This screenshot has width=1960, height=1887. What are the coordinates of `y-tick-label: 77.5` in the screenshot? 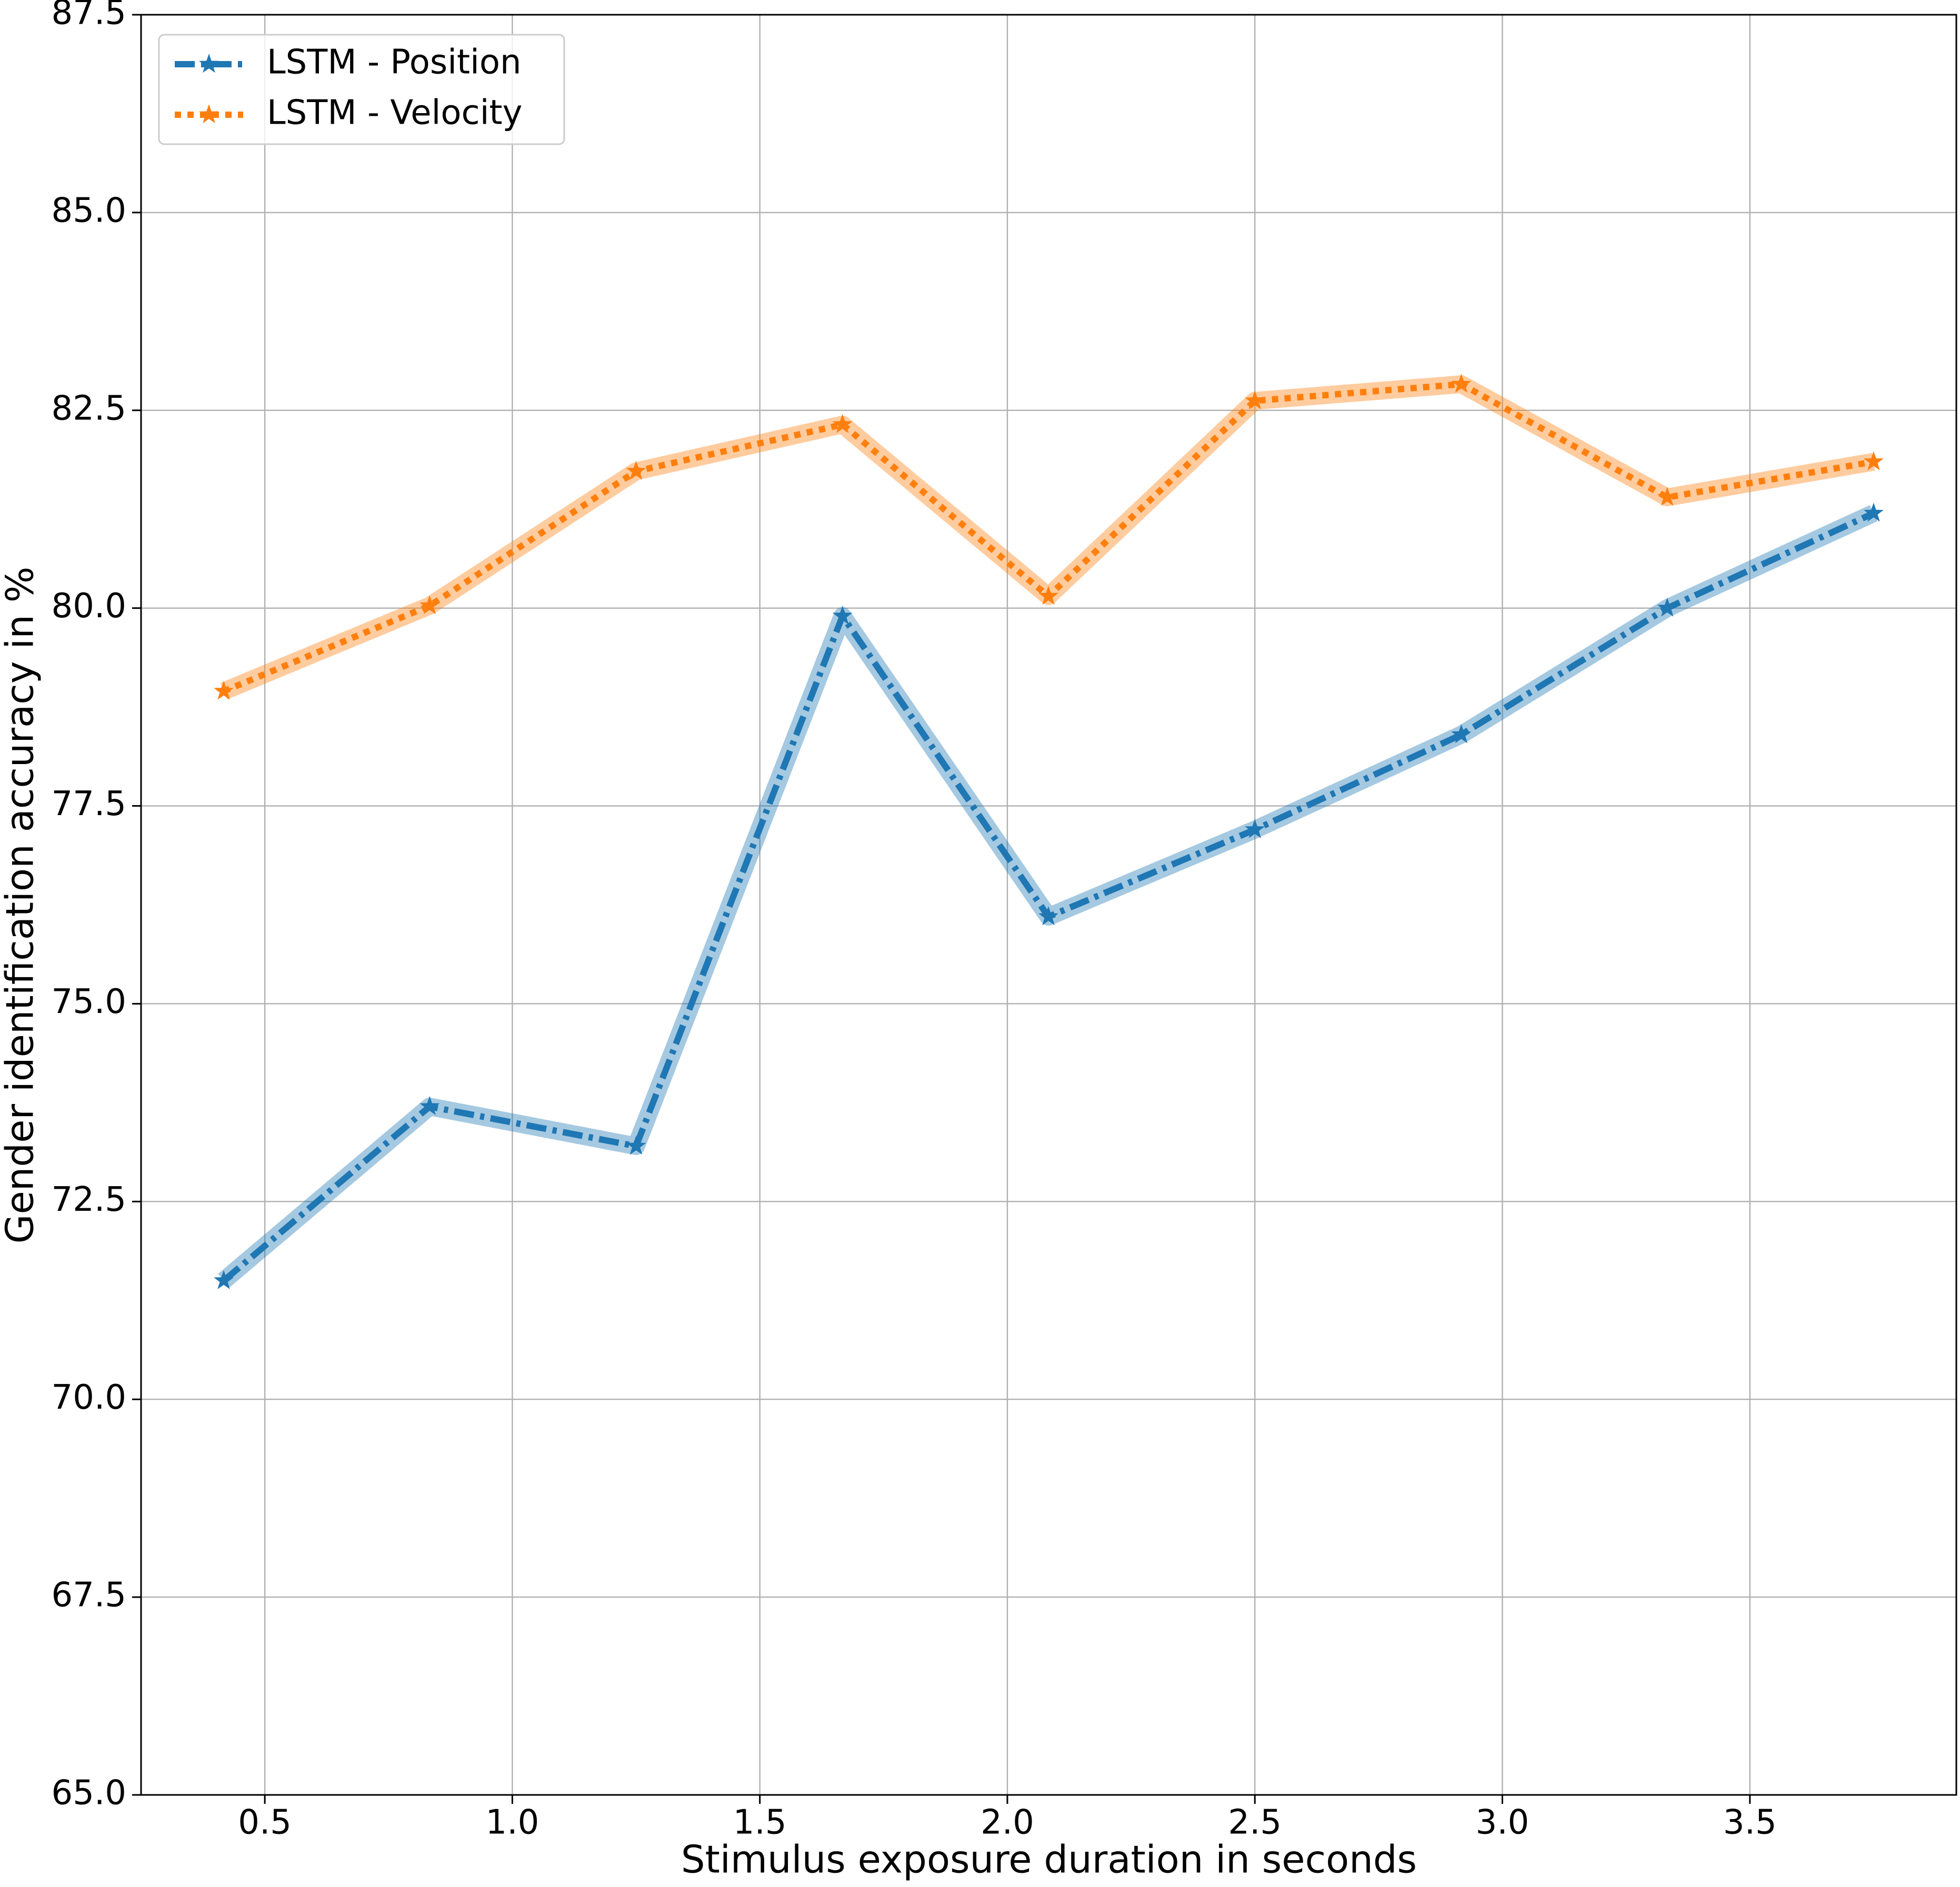 It's located at (89, 804).